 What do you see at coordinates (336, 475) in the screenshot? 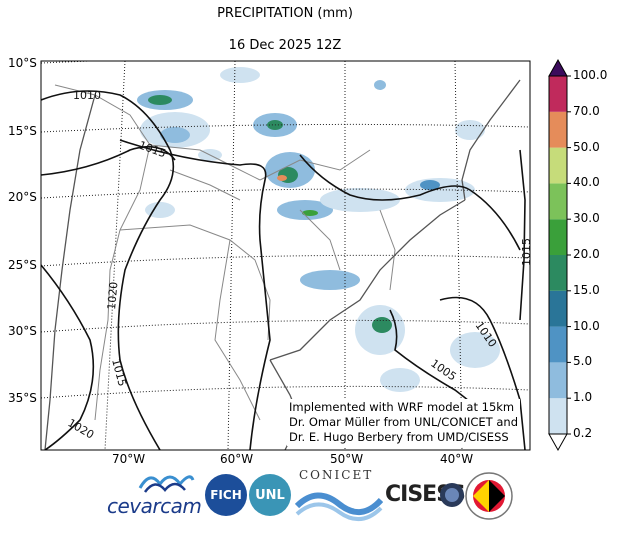
I see `conicet-logo-text: CONICET` at bounding box center [336, 475].